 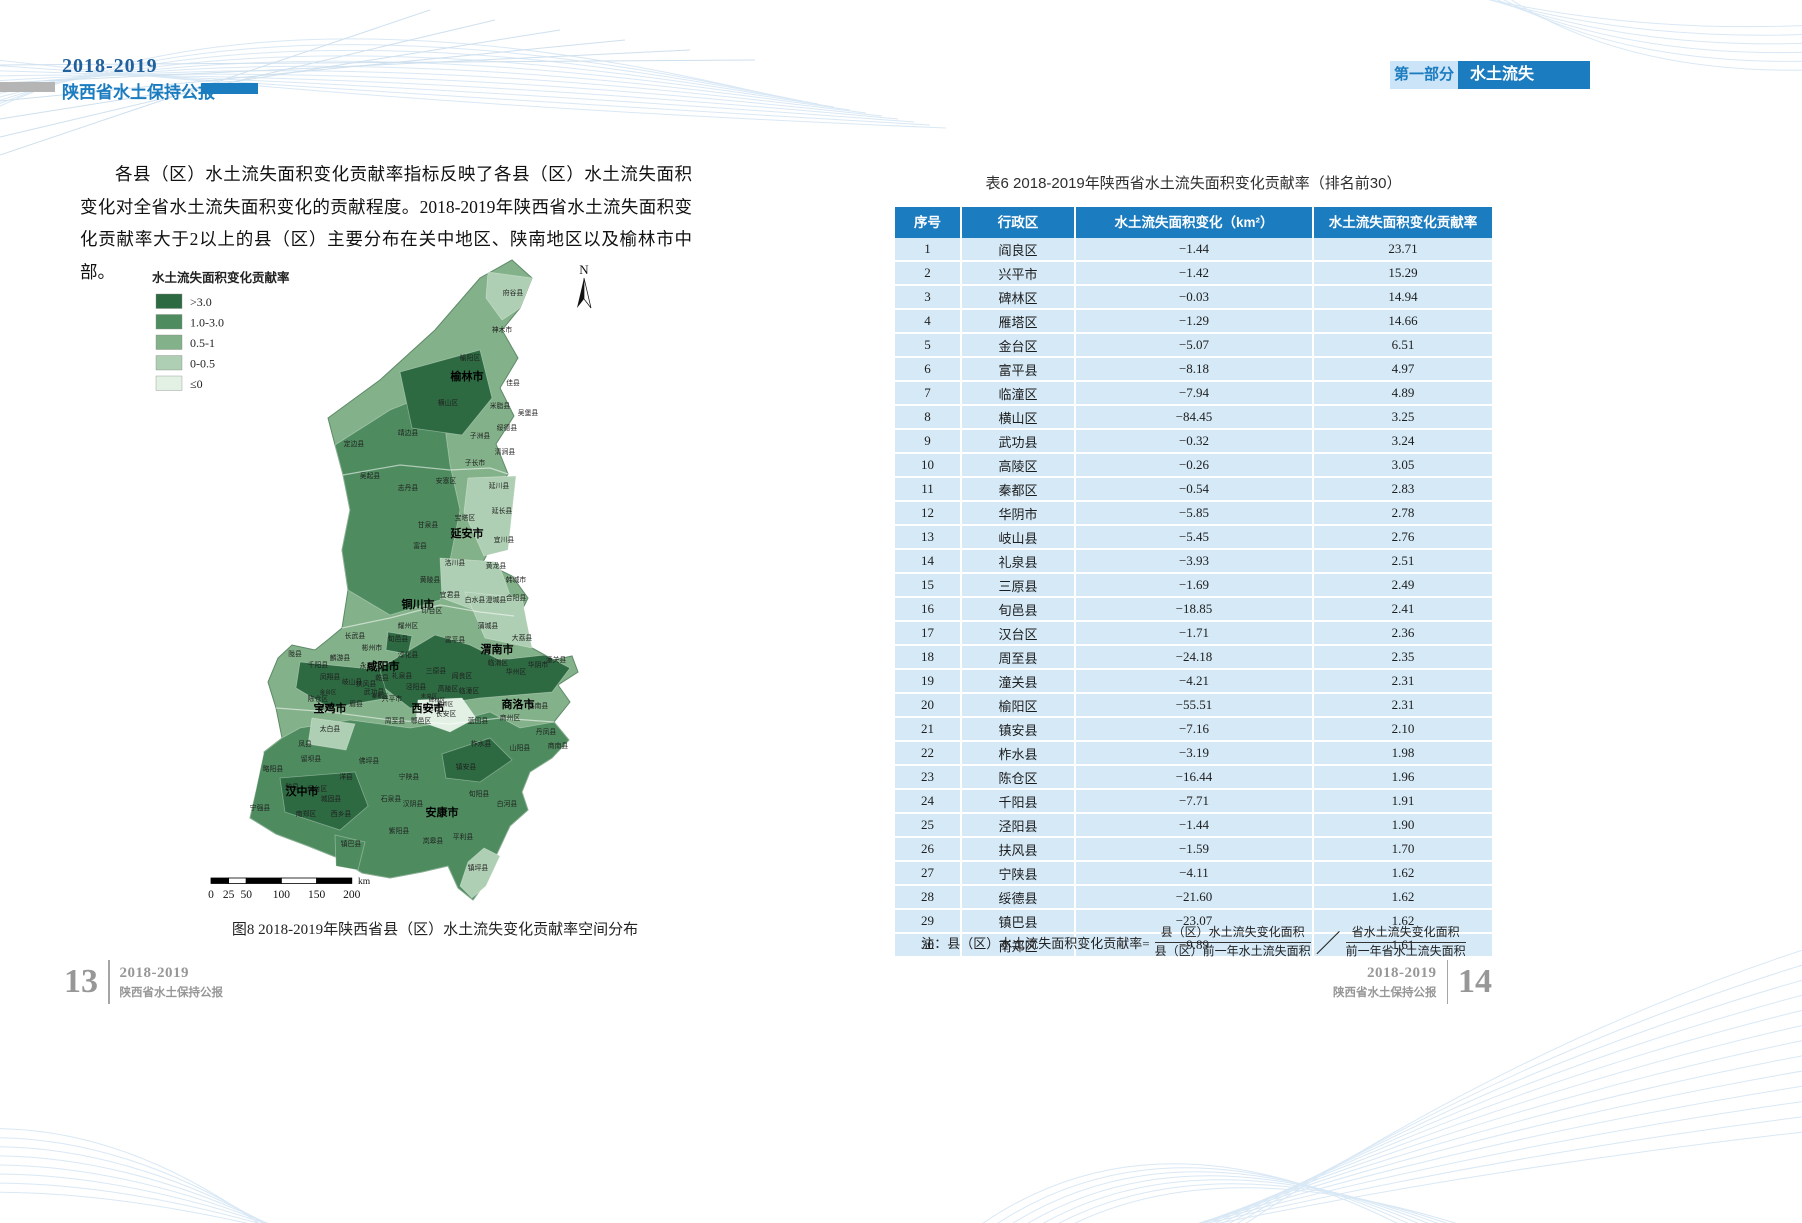 I want to click on table-cell: 潼关县, so click(x=1018, y=681).